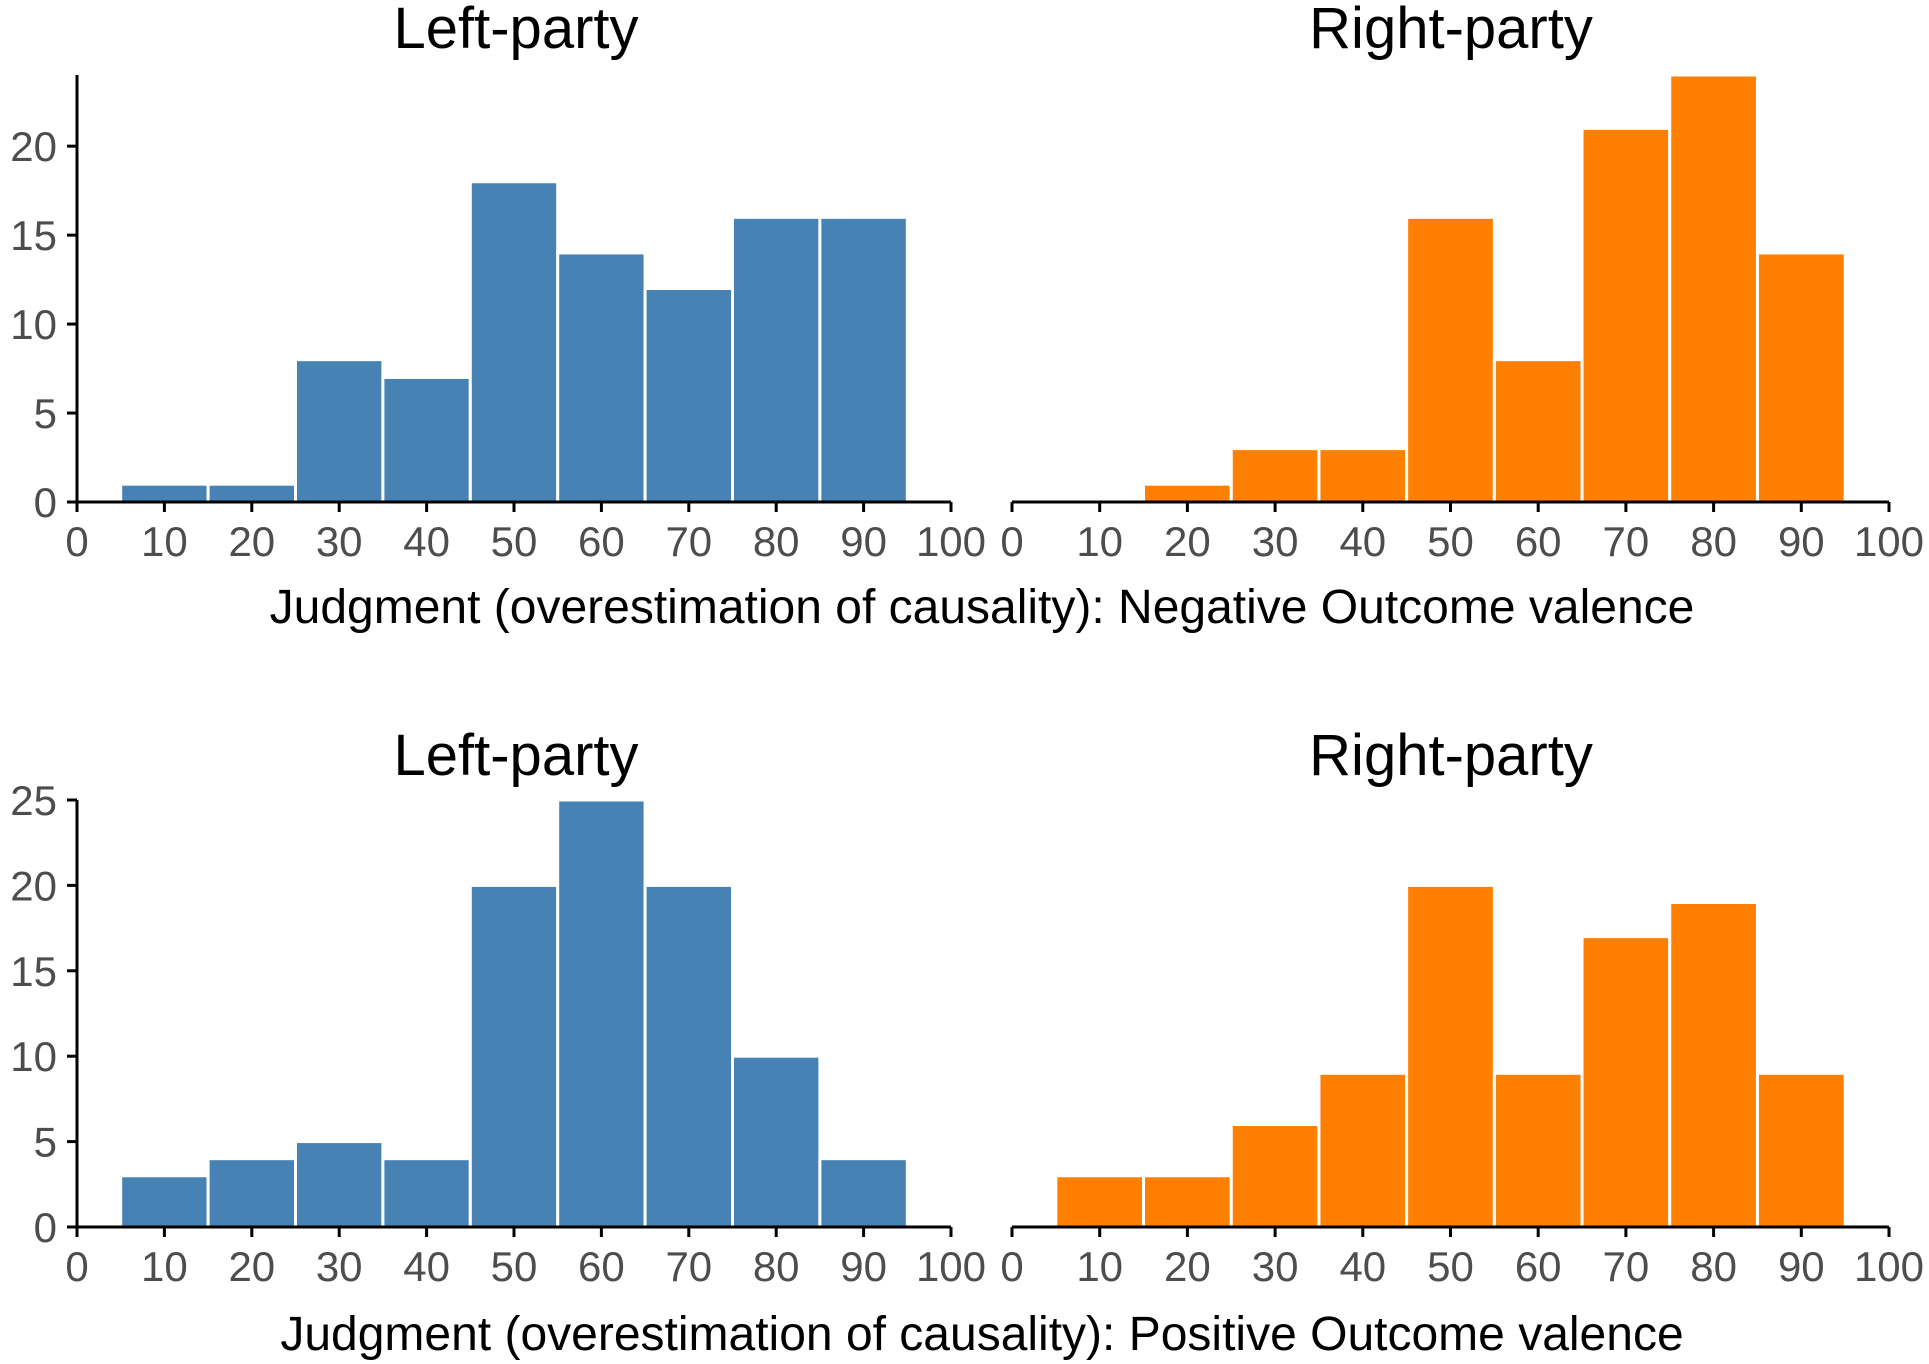  Describe the element at coordinates (1362, 541) in the screenshot. I see `x-tick-label-top-right-40: 40` at that location.